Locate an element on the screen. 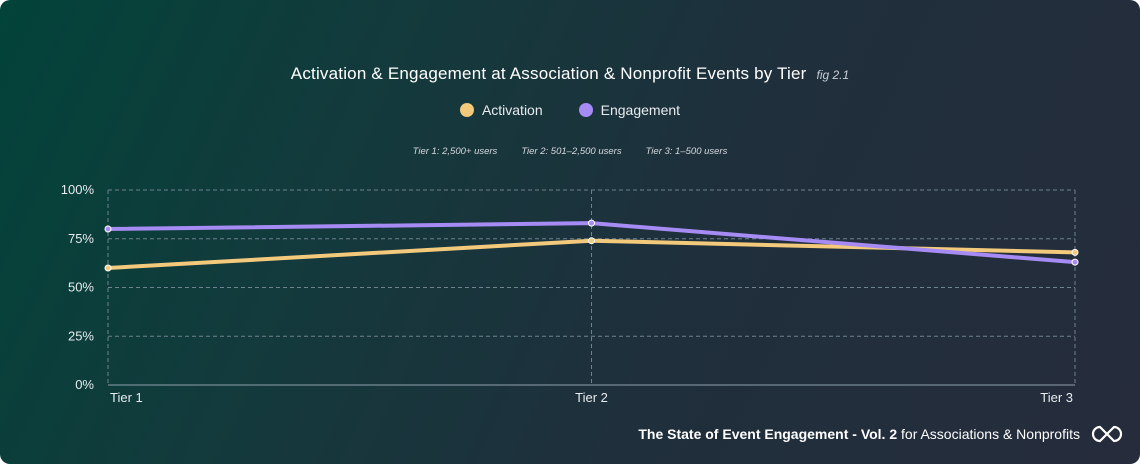 The height and width of the screenshot is (464, 1140). legend-dot-engagement is located at coordinates (585, 110).